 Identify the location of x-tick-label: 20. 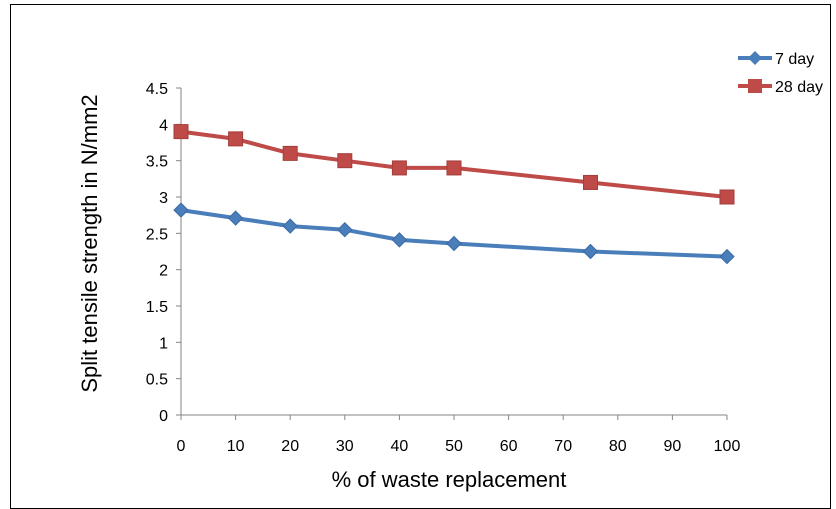
(290, 446).